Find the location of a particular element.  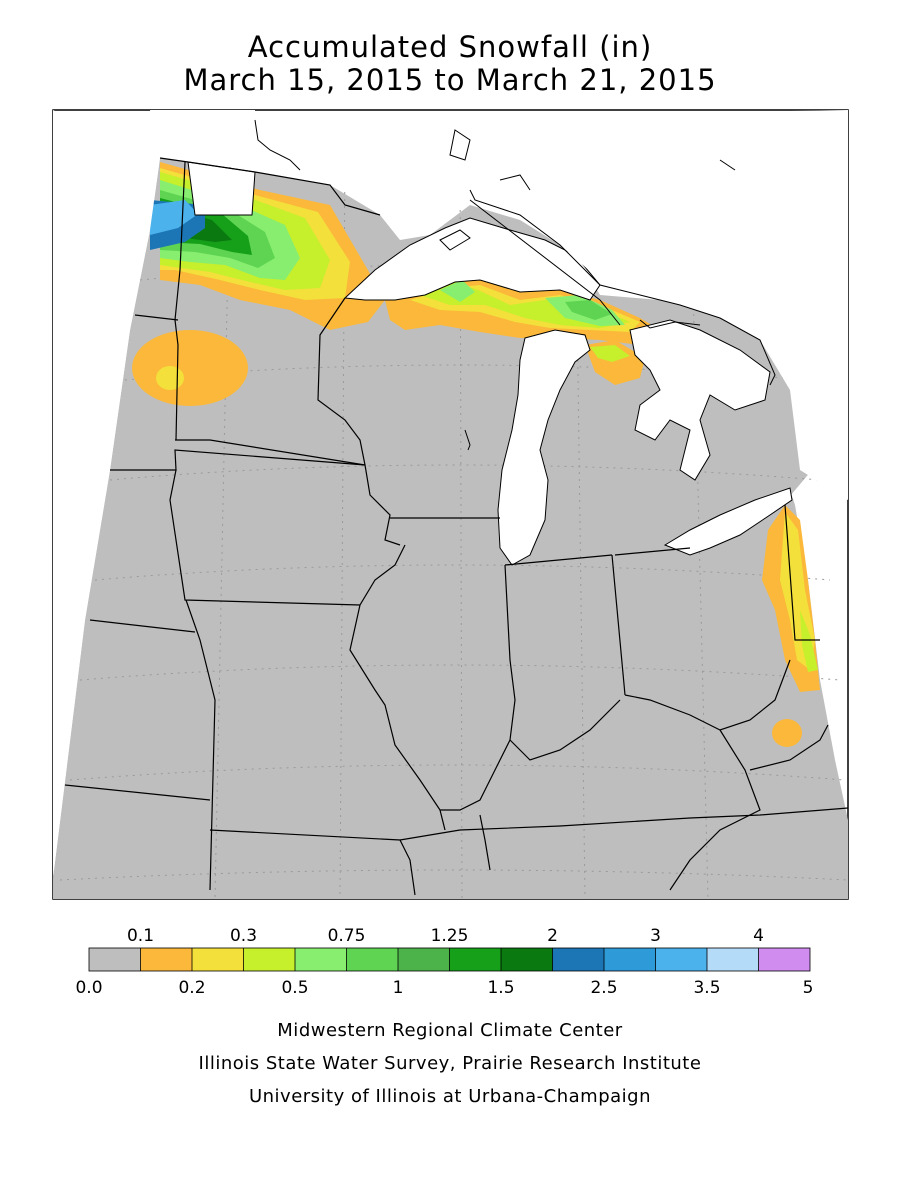

legend-top-label: 0.1 is located at coordinates (140, 936).